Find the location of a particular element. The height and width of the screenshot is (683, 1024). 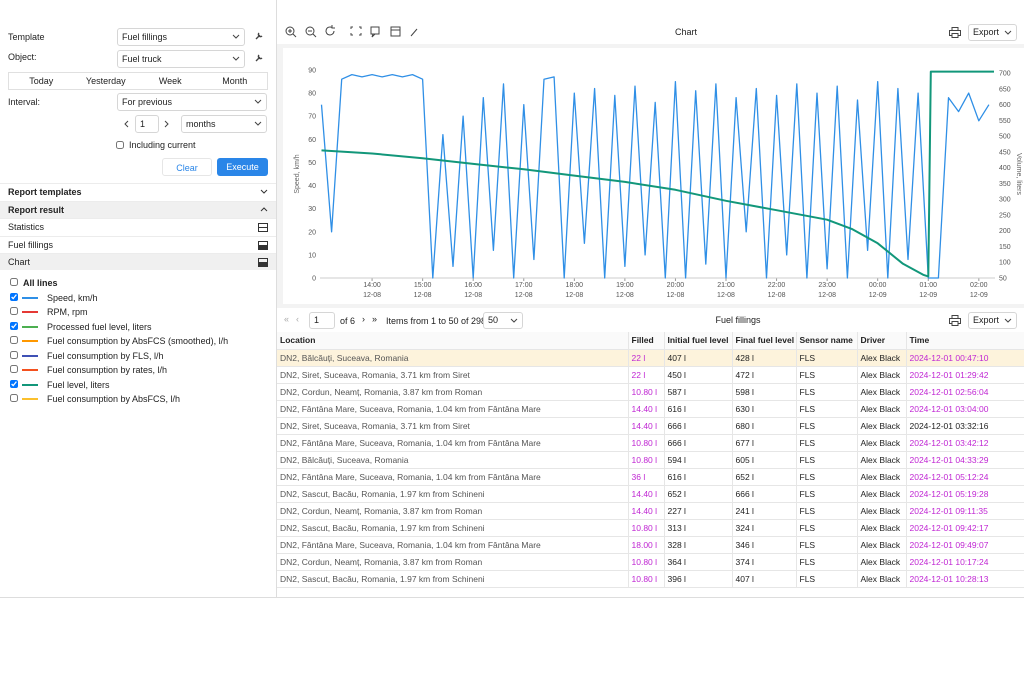

clear-button: Clear is located at coordinates (187, 167).